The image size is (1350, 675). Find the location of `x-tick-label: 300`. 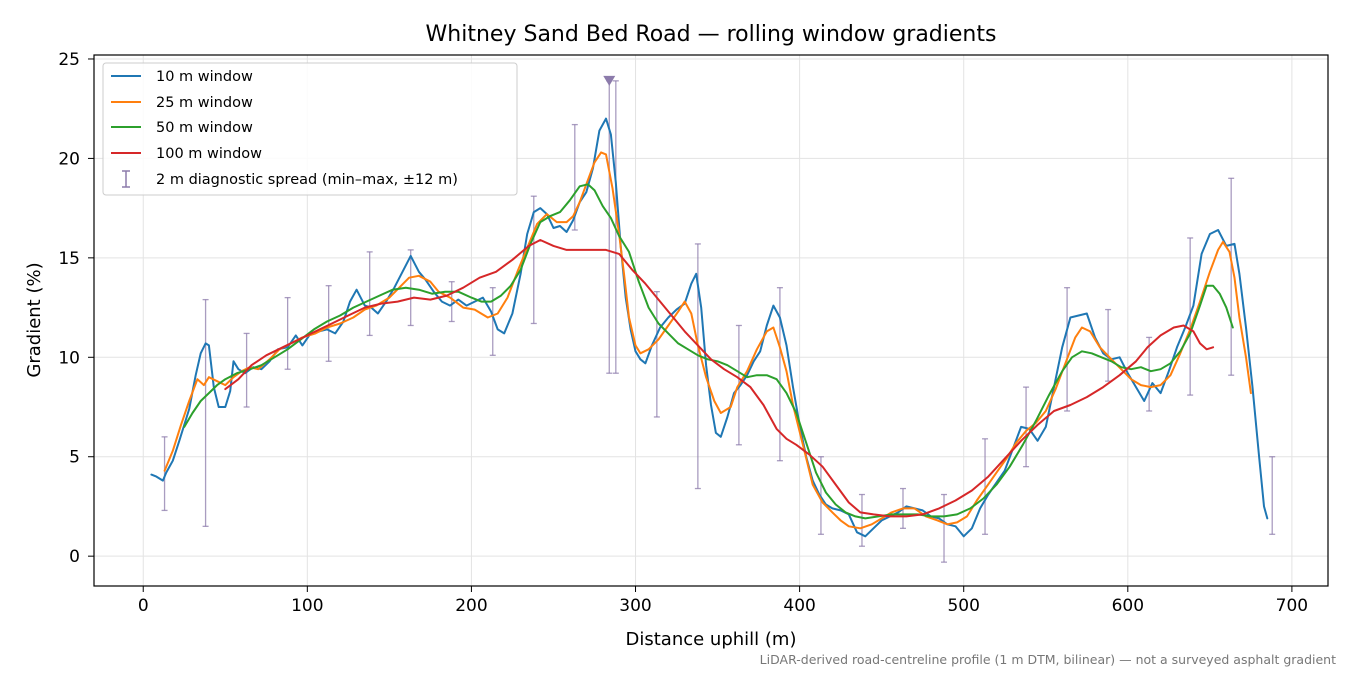

x-tick-label: 300 is located at coordinates (635, 606).